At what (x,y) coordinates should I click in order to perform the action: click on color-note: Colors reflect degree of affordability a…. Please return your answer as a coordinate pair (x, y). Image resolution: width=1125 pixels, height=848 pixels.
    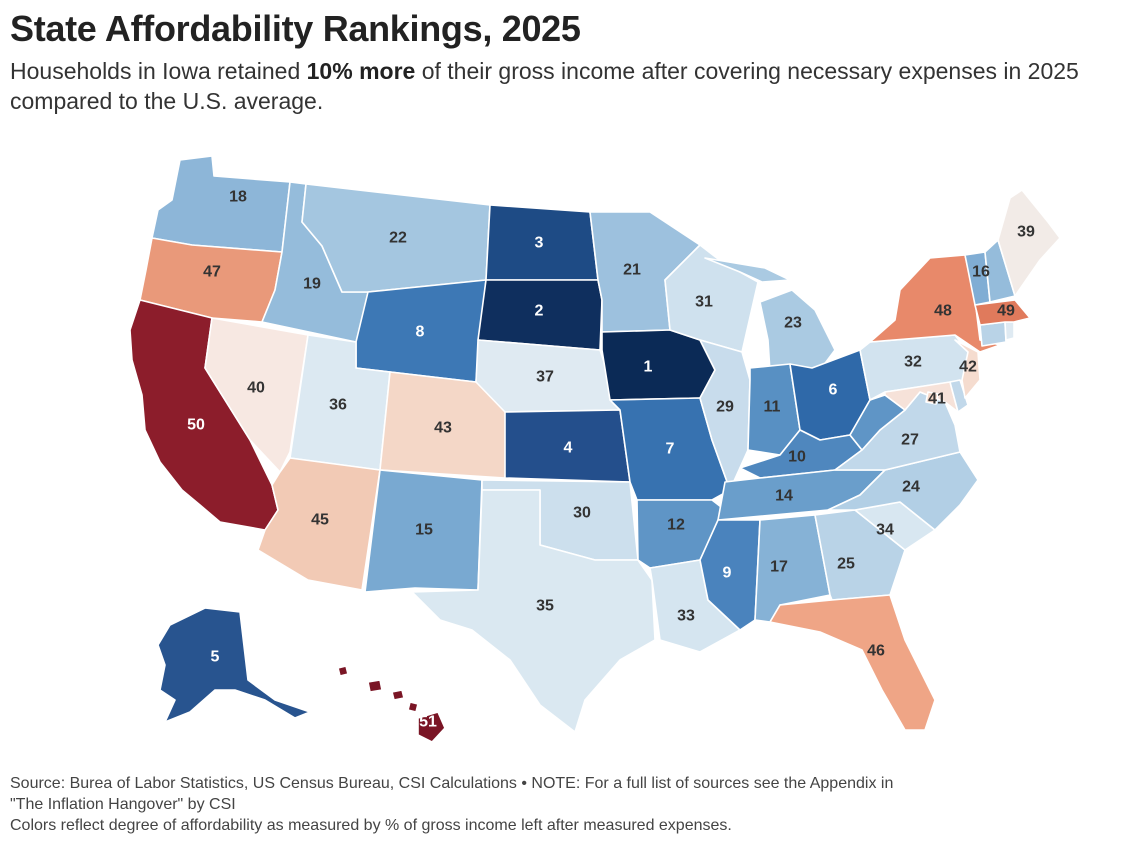
    Looking at the image, I should click on (371, 825).